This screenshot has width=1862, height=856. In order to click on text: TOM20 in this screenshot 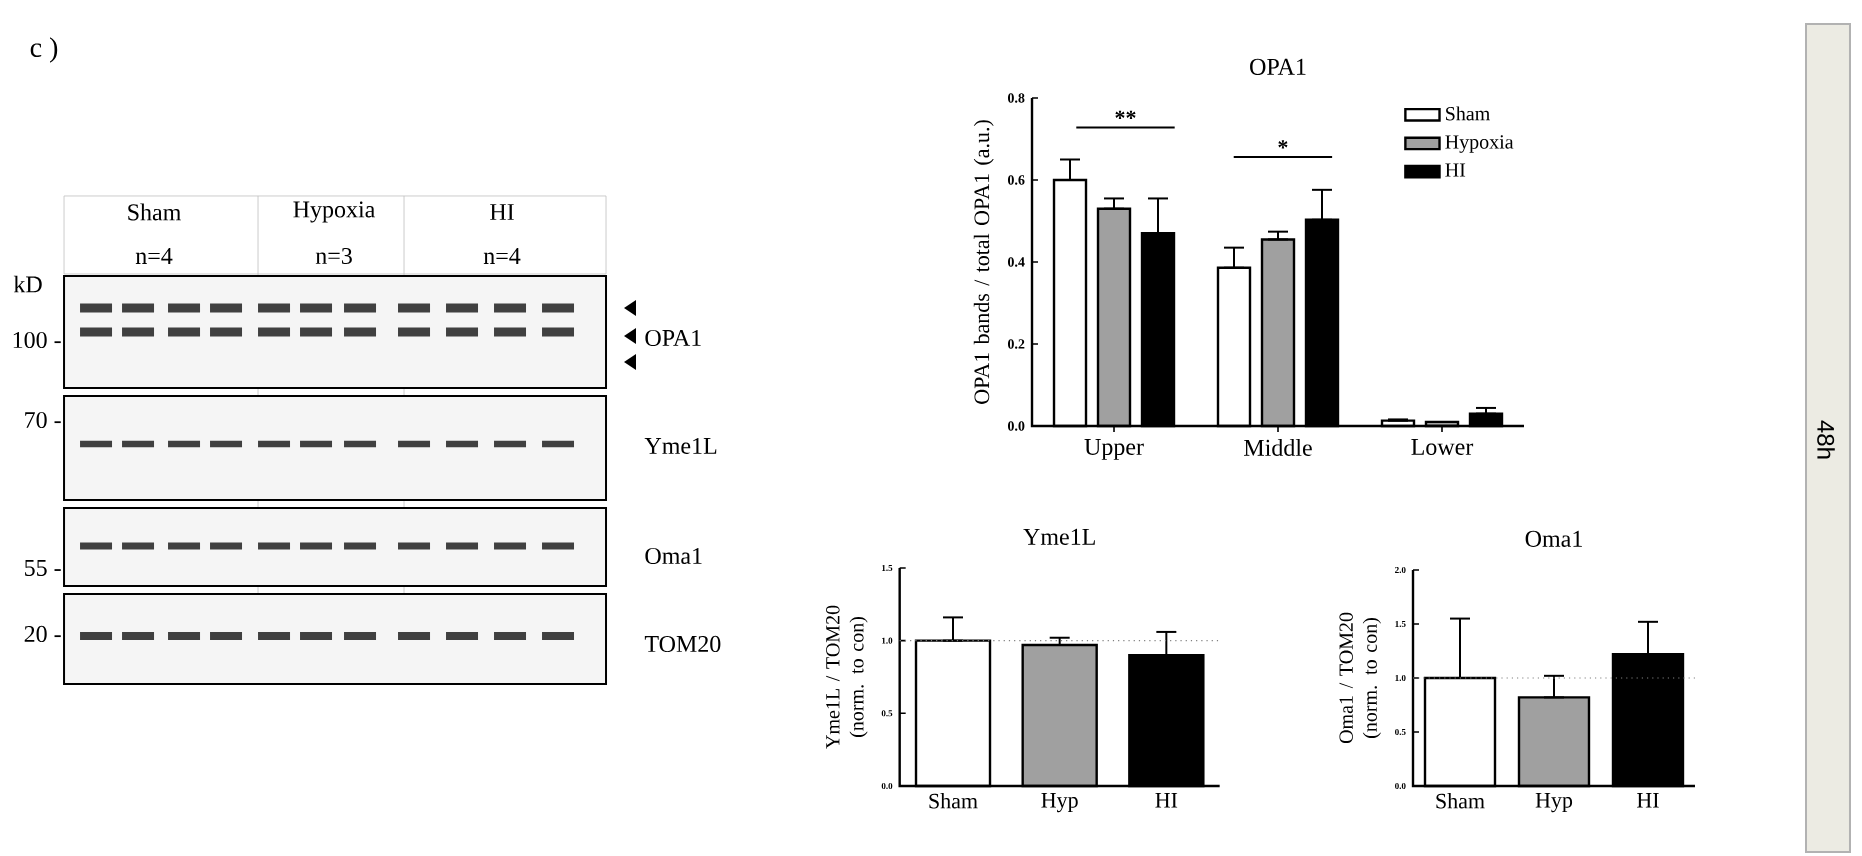, I will do `click(682, 644)`.